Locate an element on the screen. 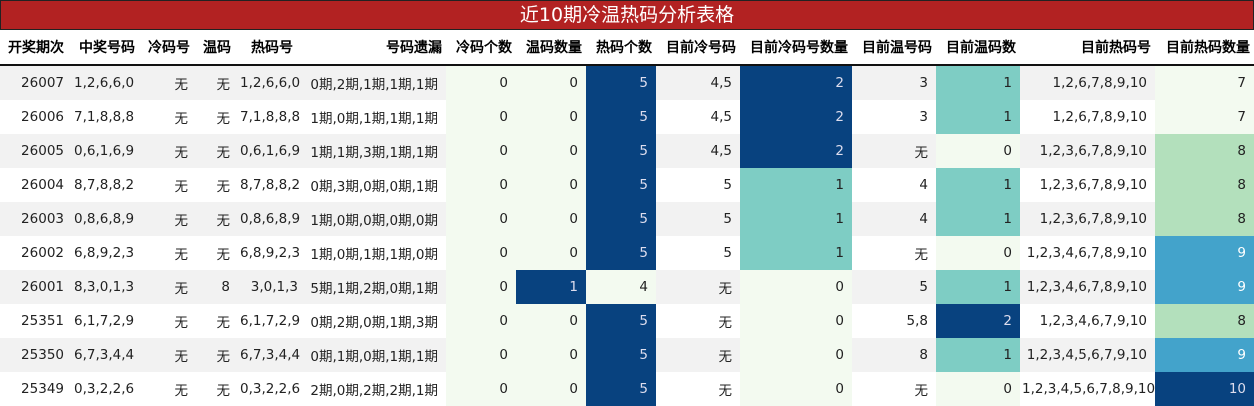  column-header: 目前冷号码 is located at coordinates (698, 48).